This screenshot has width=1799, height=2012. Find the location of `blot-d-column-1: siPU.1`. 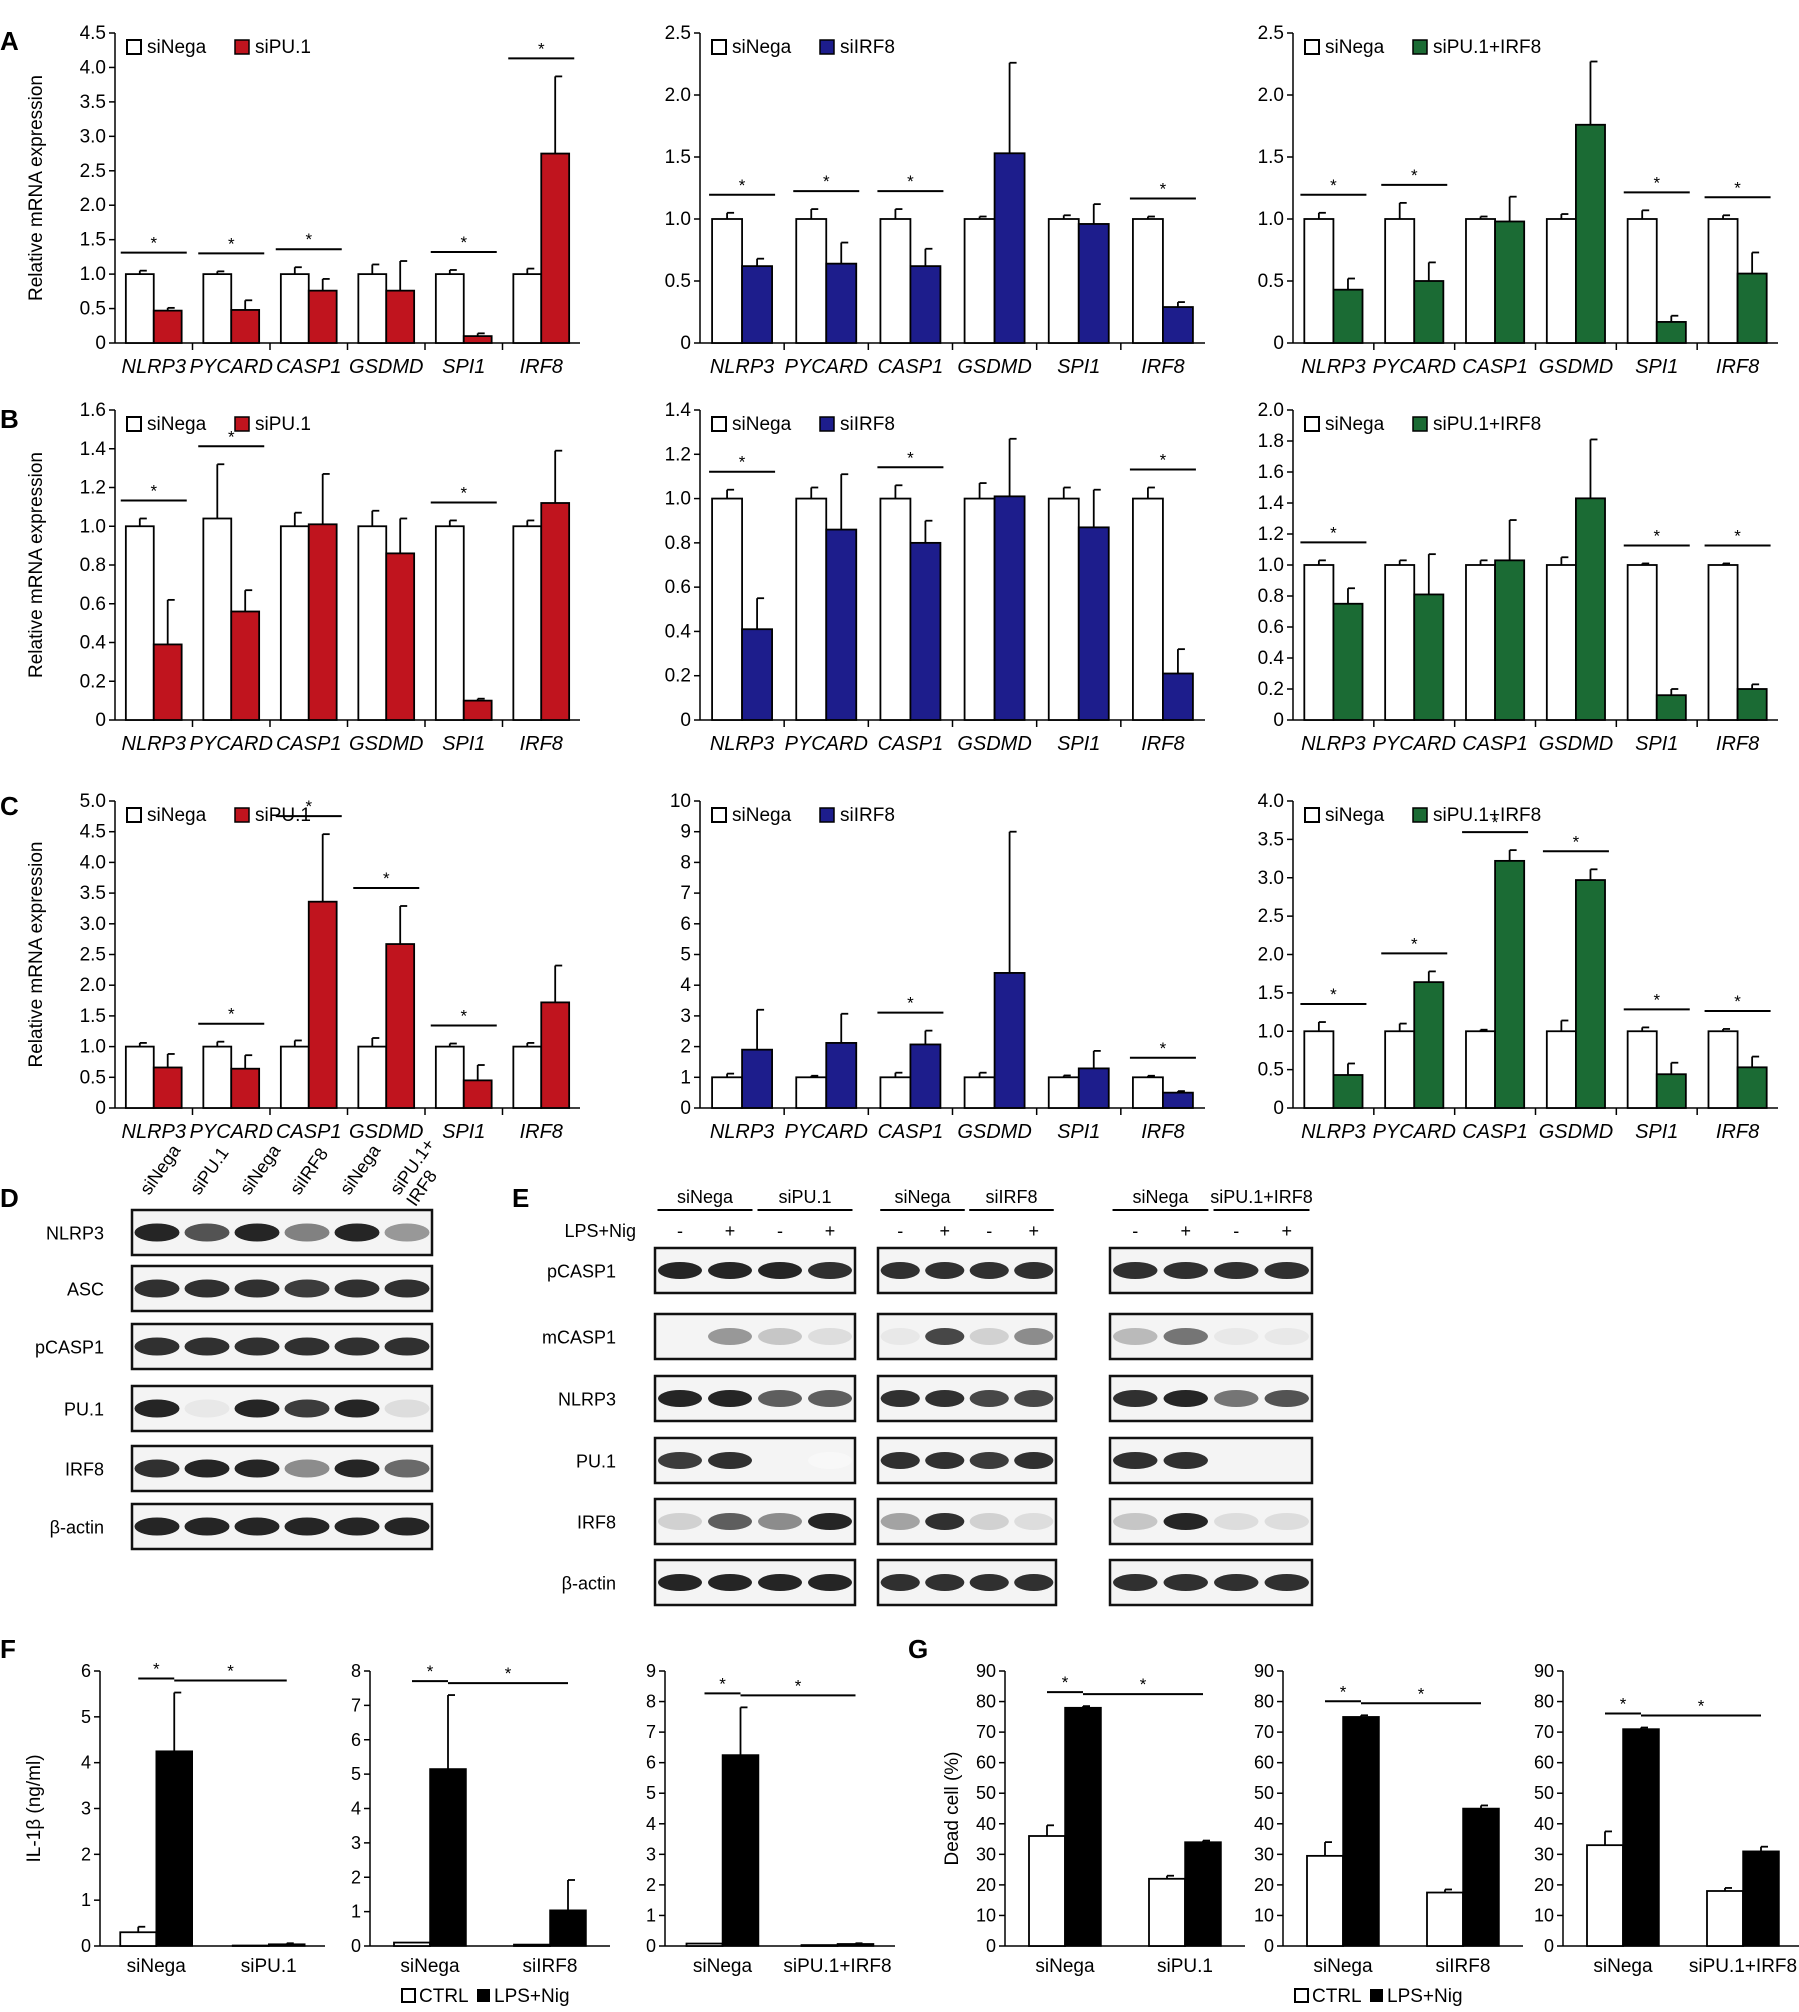

blot-d-column-1: siPU.1 is located at coordinates (209, 1170).